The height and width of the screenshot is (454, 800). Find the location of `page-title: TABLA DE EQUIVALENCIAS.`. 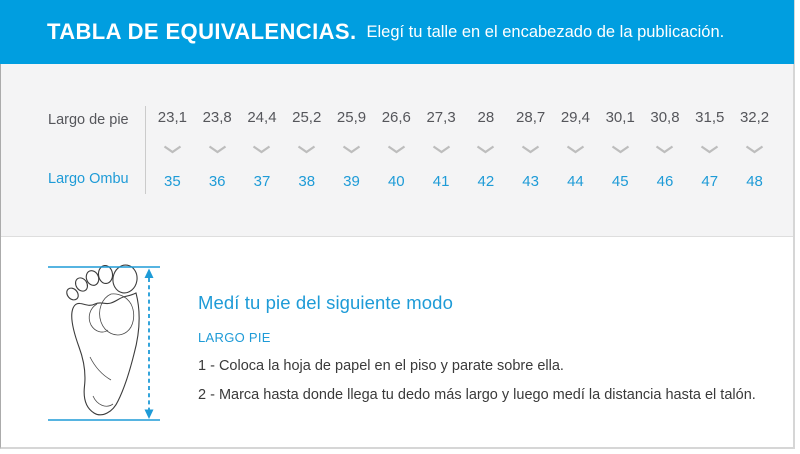

page-title: TABLA DE EQUIVALENCIAS. is located at coordinates (202, 31).